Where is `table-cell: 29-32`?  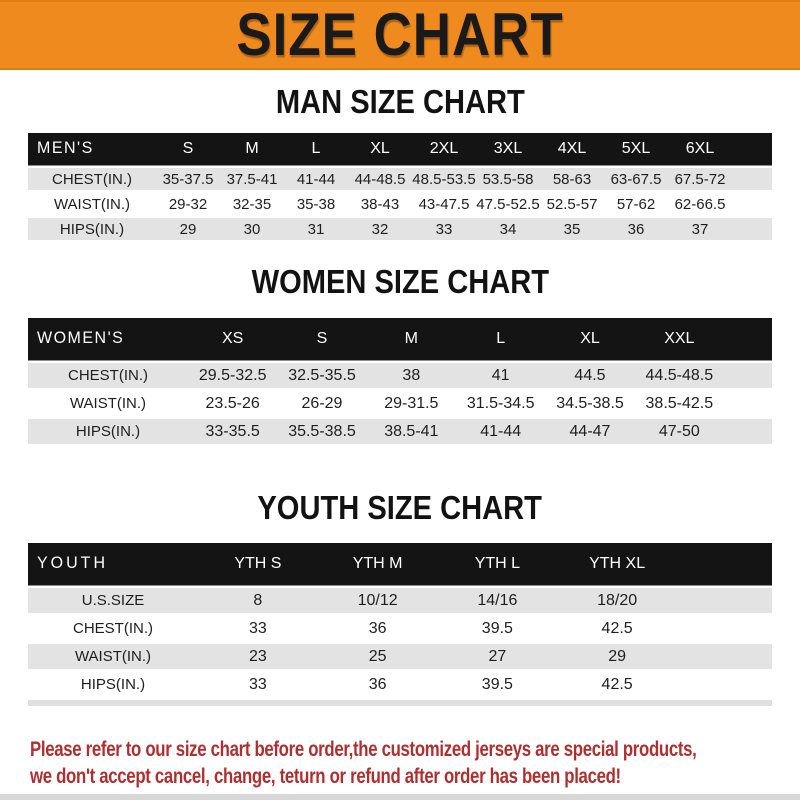 table-cell: 29-32 is located at coordinates (188, 204).